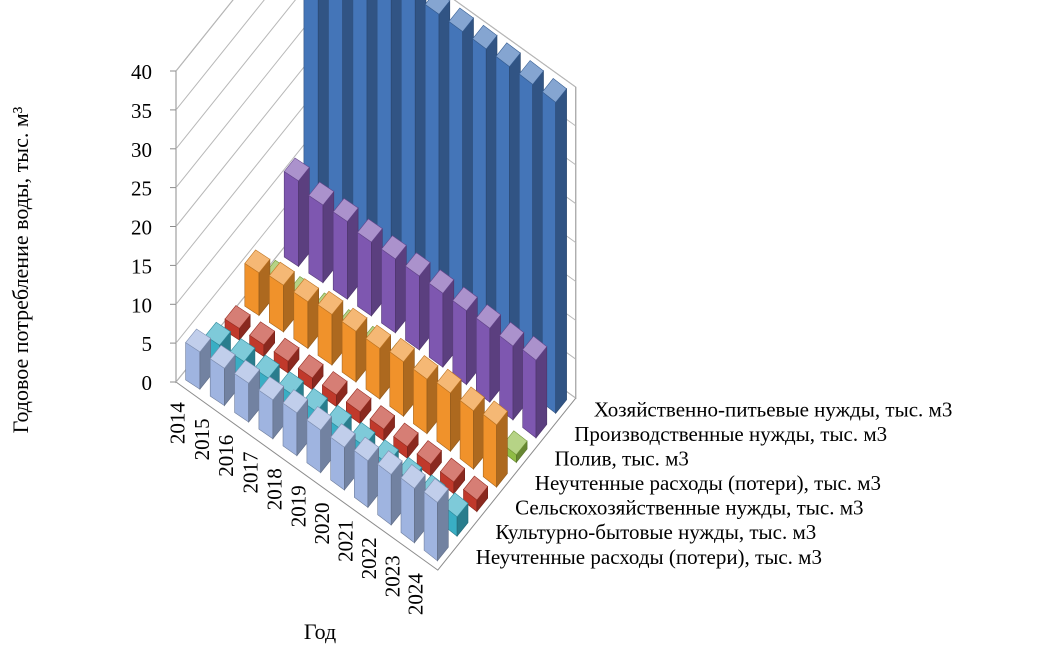 The width and height of the screenshot is (1062, 648). I want to click on series-label: Культурно-бытовые нужды, тыс. м3, so click(655, 532).